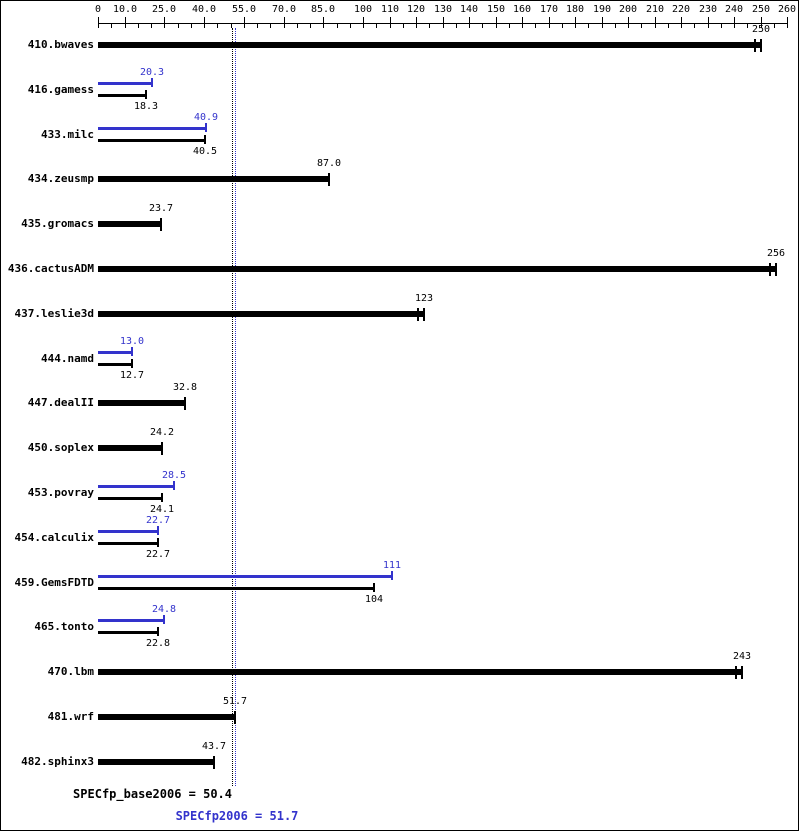  Describe the element at coordinates (776, 253) in the screenshot. I see `base-value-label: 256` at that location.